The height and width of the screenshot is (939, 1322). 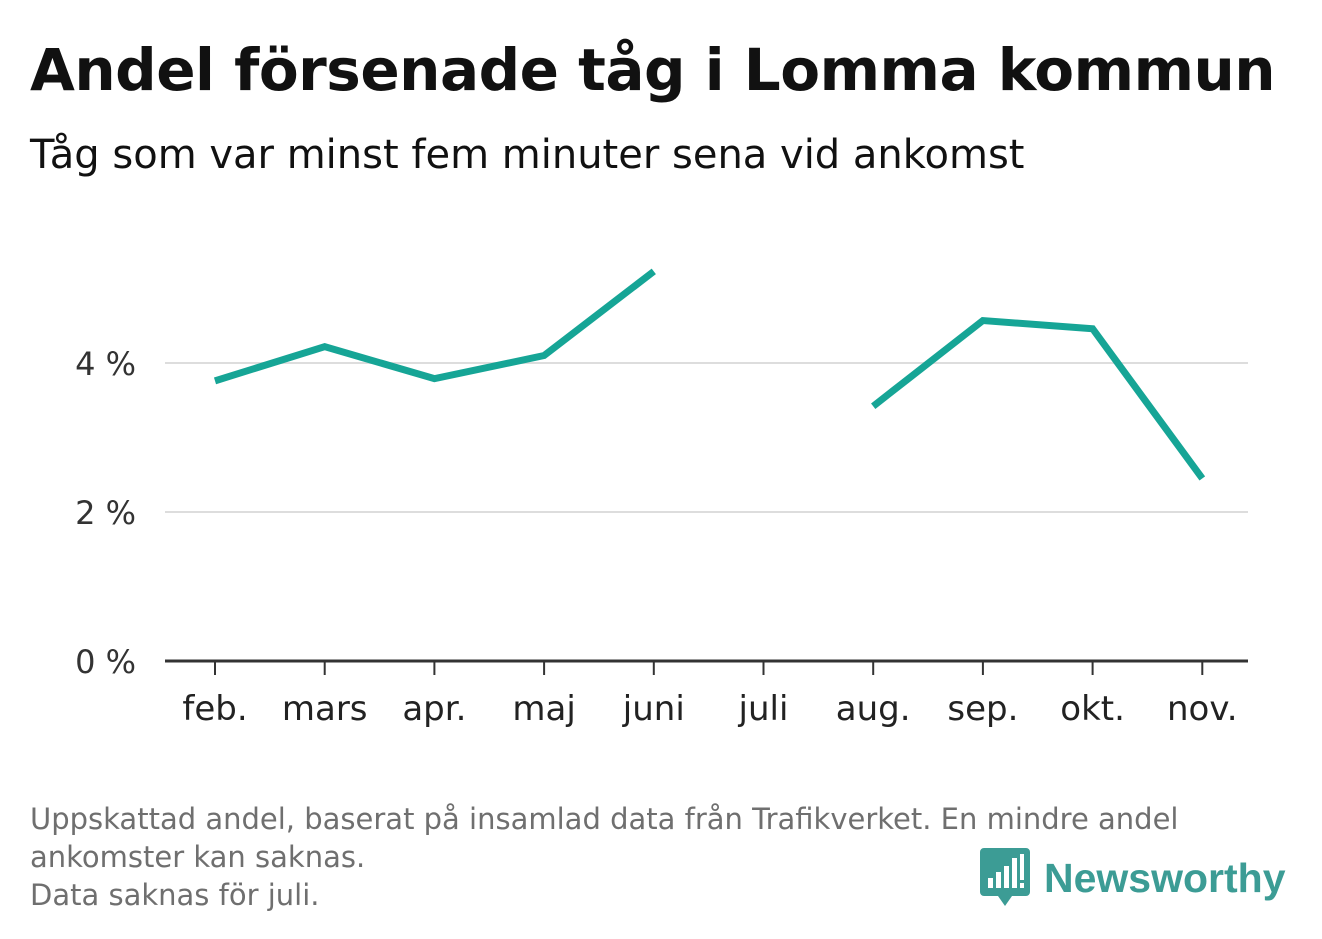 I want to click on footnote-line-3: Data saknas för juli., so click(x=175, y=895).